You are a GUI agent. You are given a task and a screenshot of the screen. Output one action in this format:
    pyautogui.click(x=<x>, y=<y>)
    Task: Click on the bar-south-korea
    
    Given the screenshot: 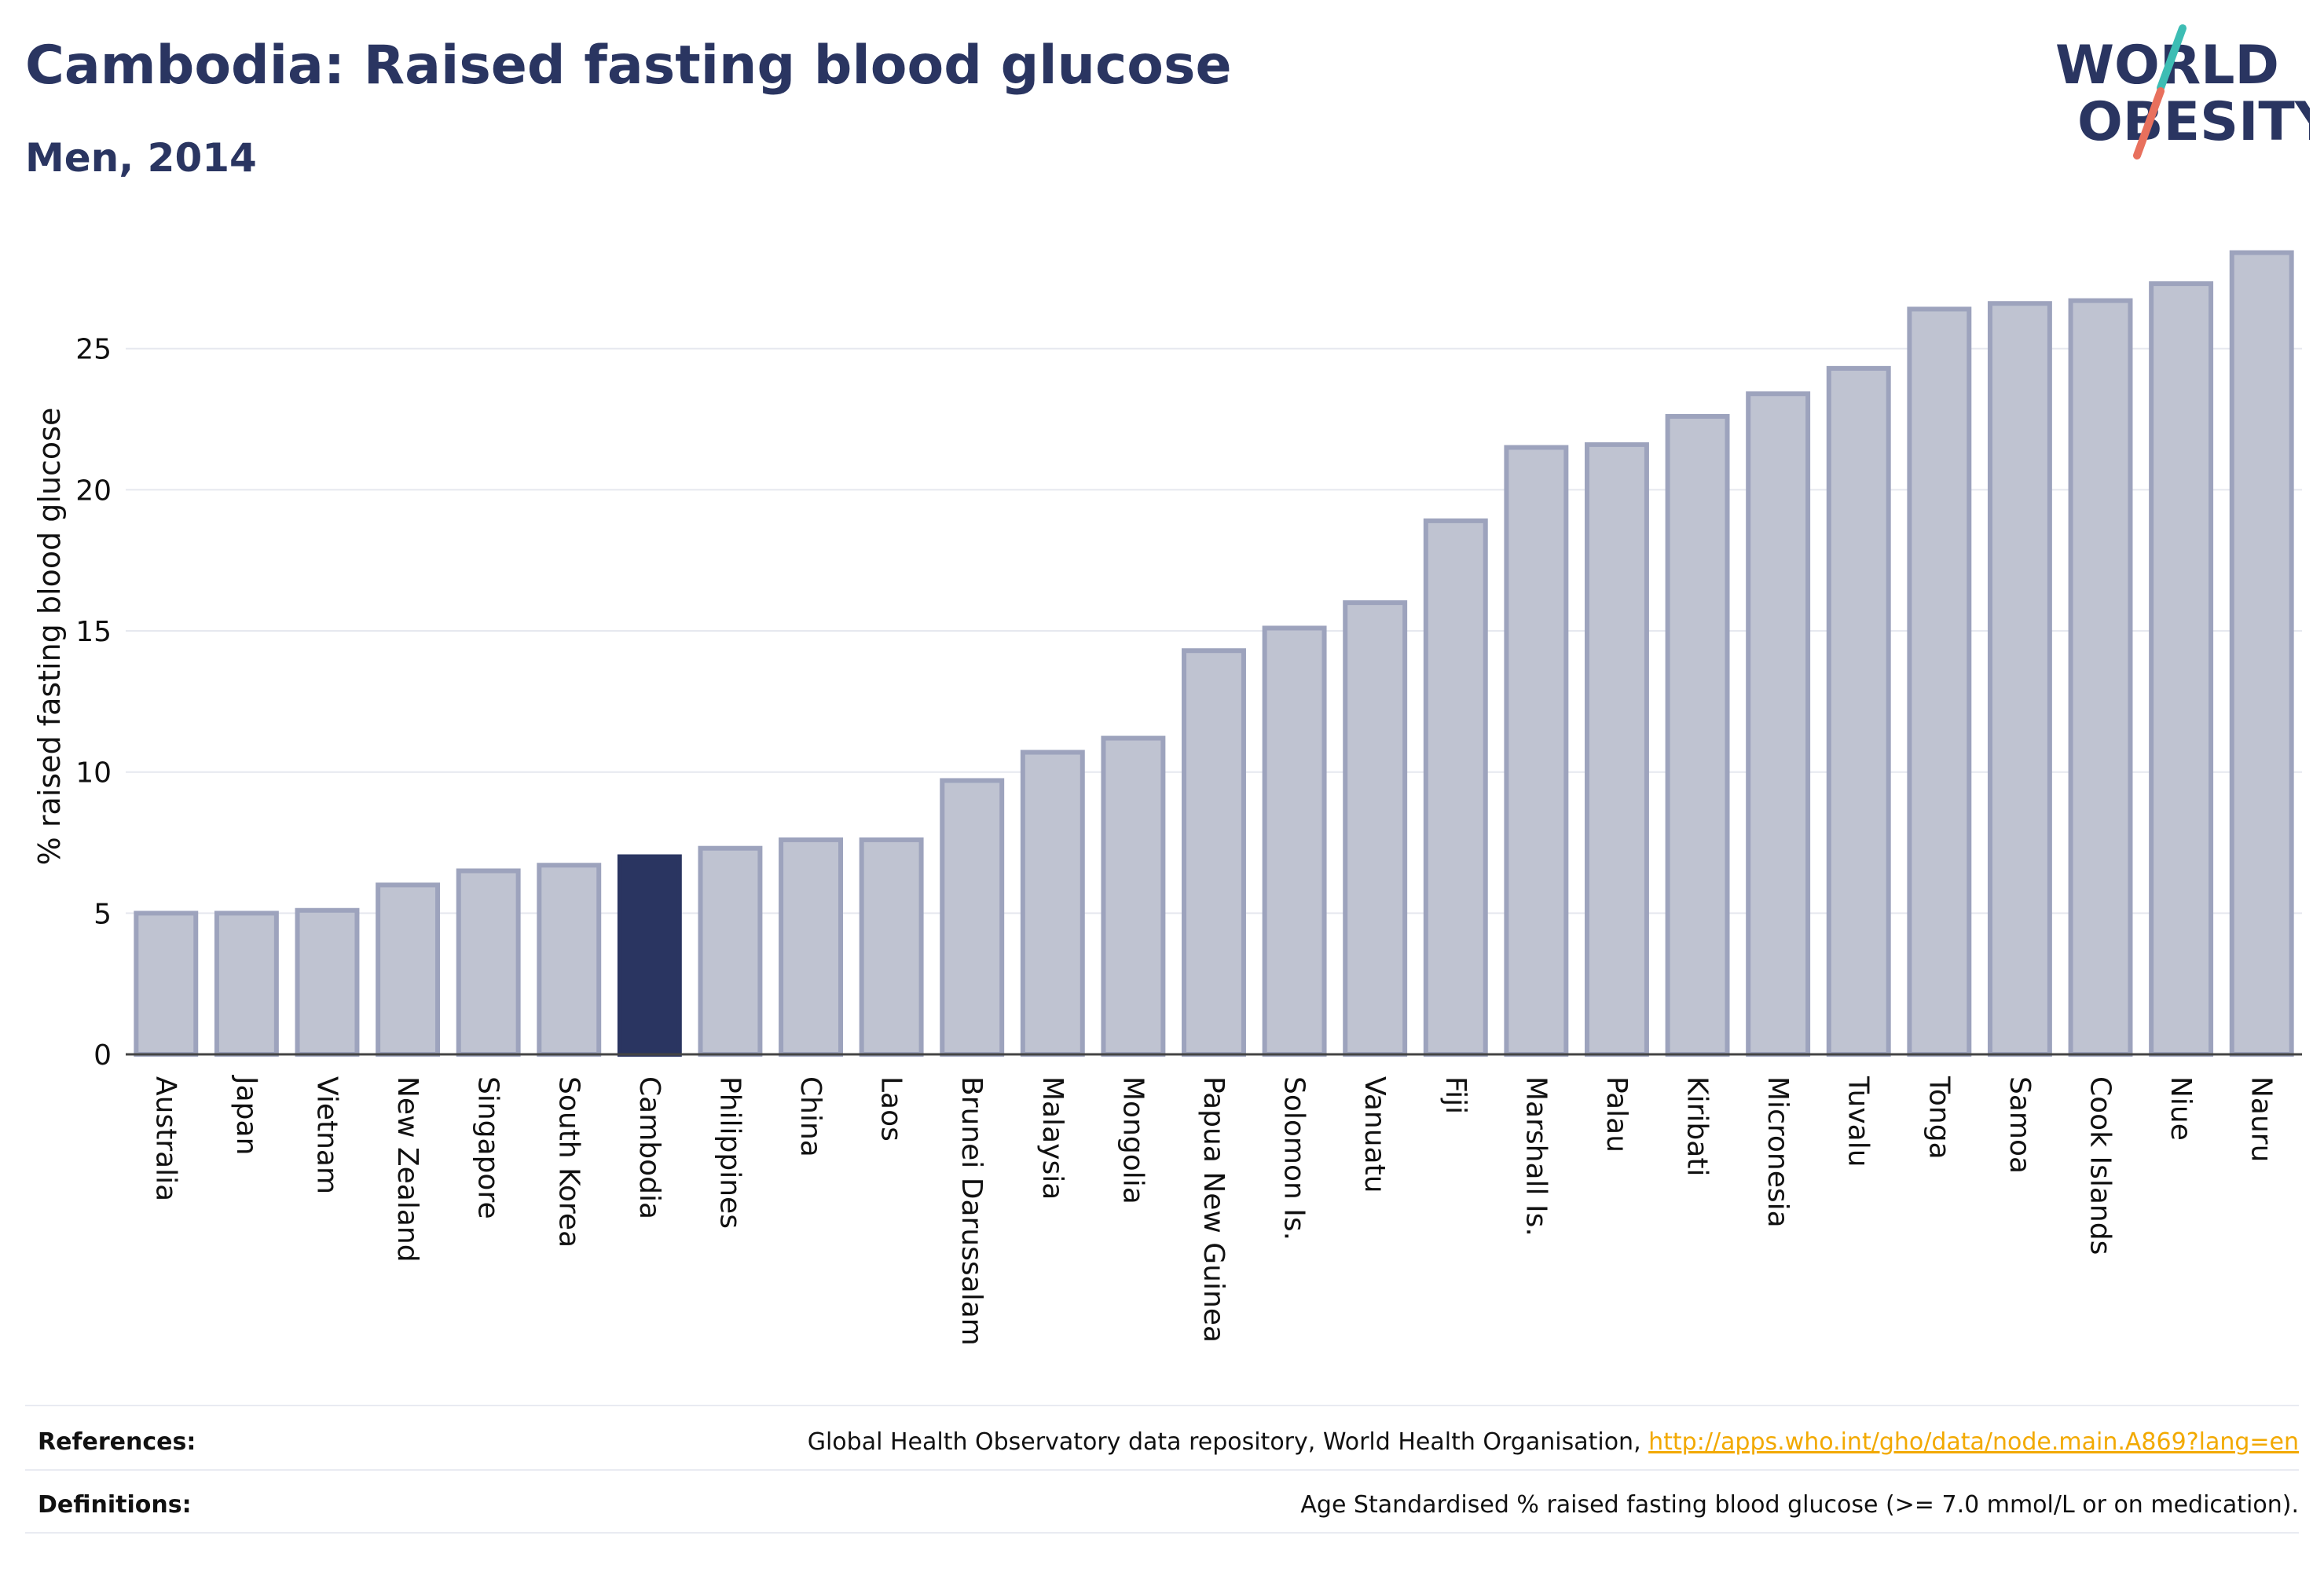 What is the action you would take?
    pyautogui.click(x=569, y=960)
    